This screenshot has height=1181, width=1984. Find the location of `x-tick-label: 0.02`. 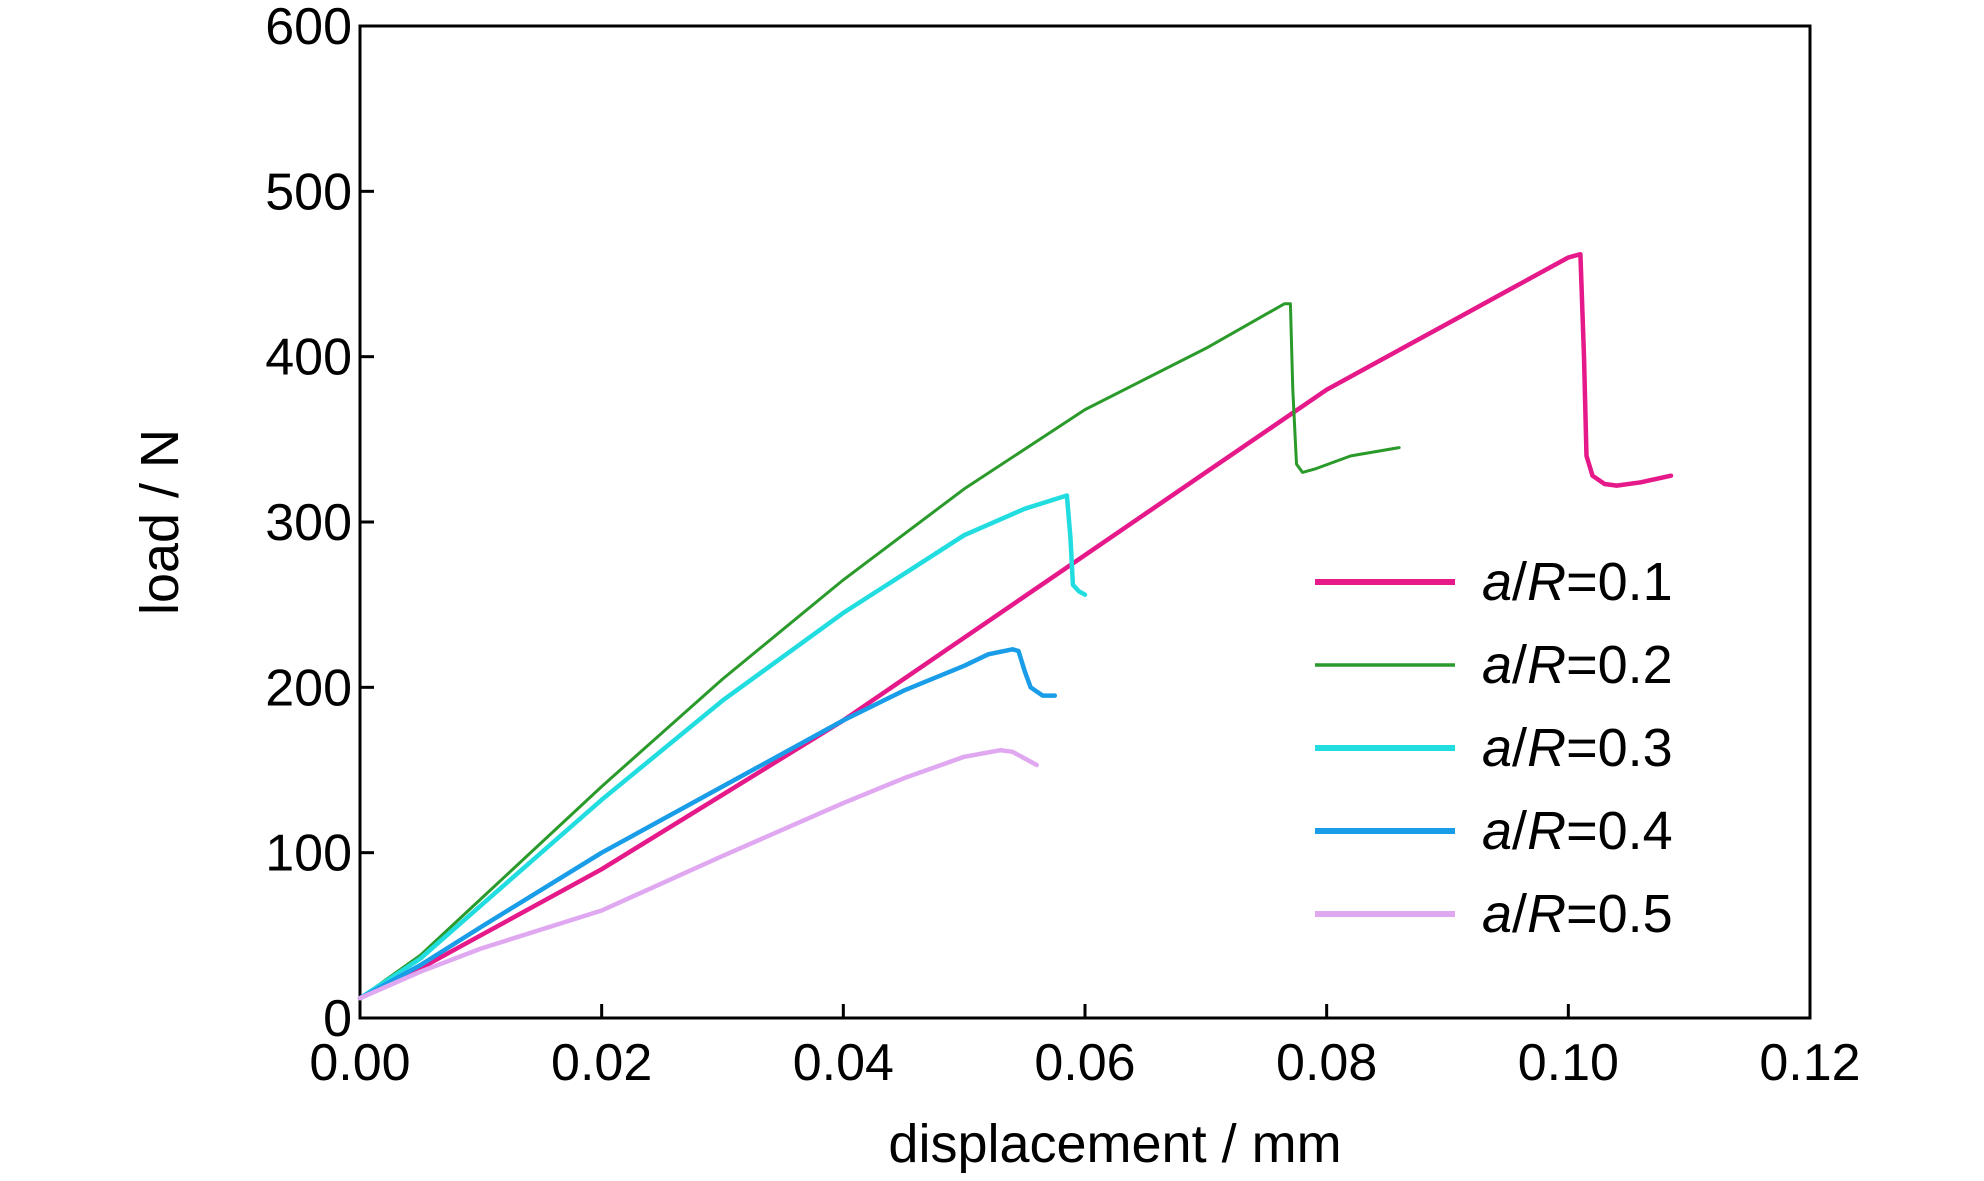

x-tick-label: 0.02 is located at coordinates (601, 1063).